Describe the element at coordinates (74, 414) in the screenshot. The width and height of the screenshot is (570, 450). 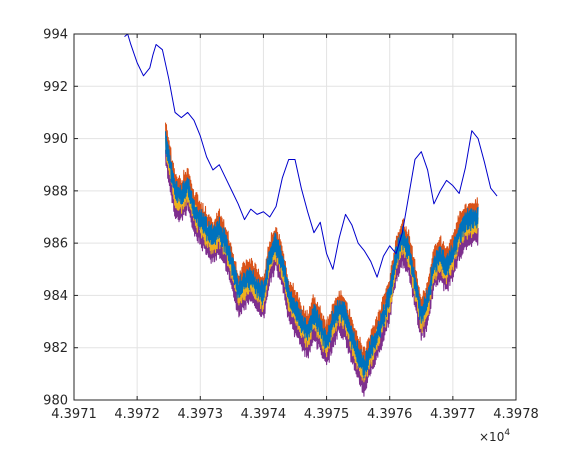
I see `x-tick-label: 4.3971` at that location.